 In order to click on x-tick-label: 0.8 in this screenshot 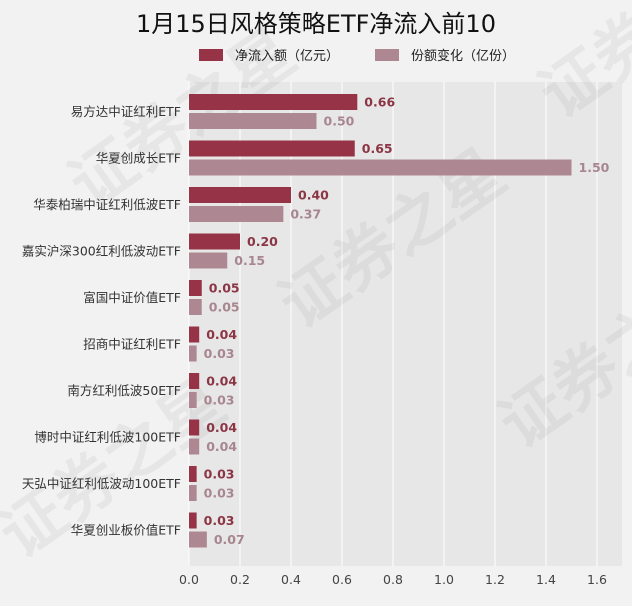, I will do `click(393, 579)`.